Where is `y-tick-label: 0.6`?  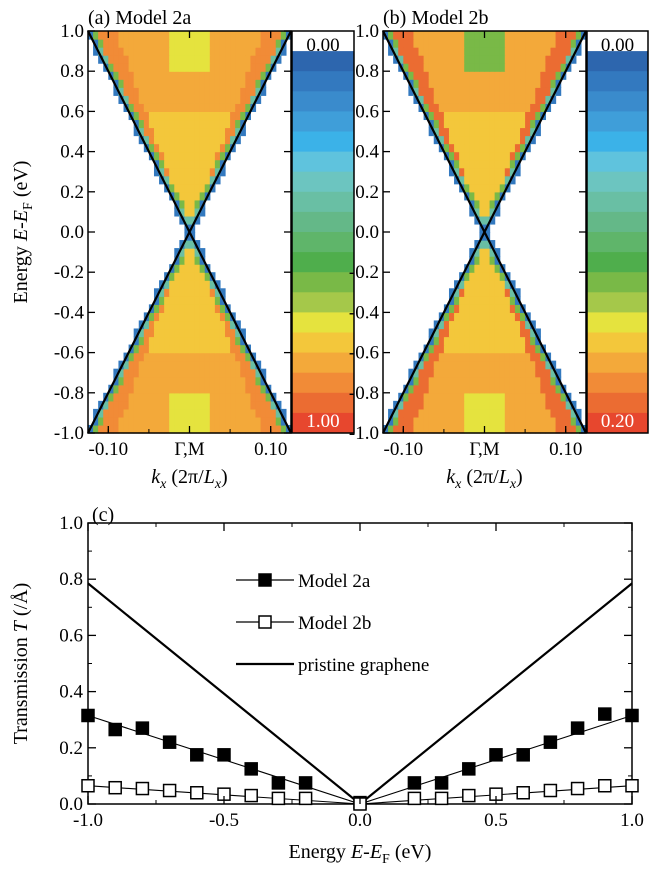 y-tick-label: 0.6 is located at coordinates (367, 111).